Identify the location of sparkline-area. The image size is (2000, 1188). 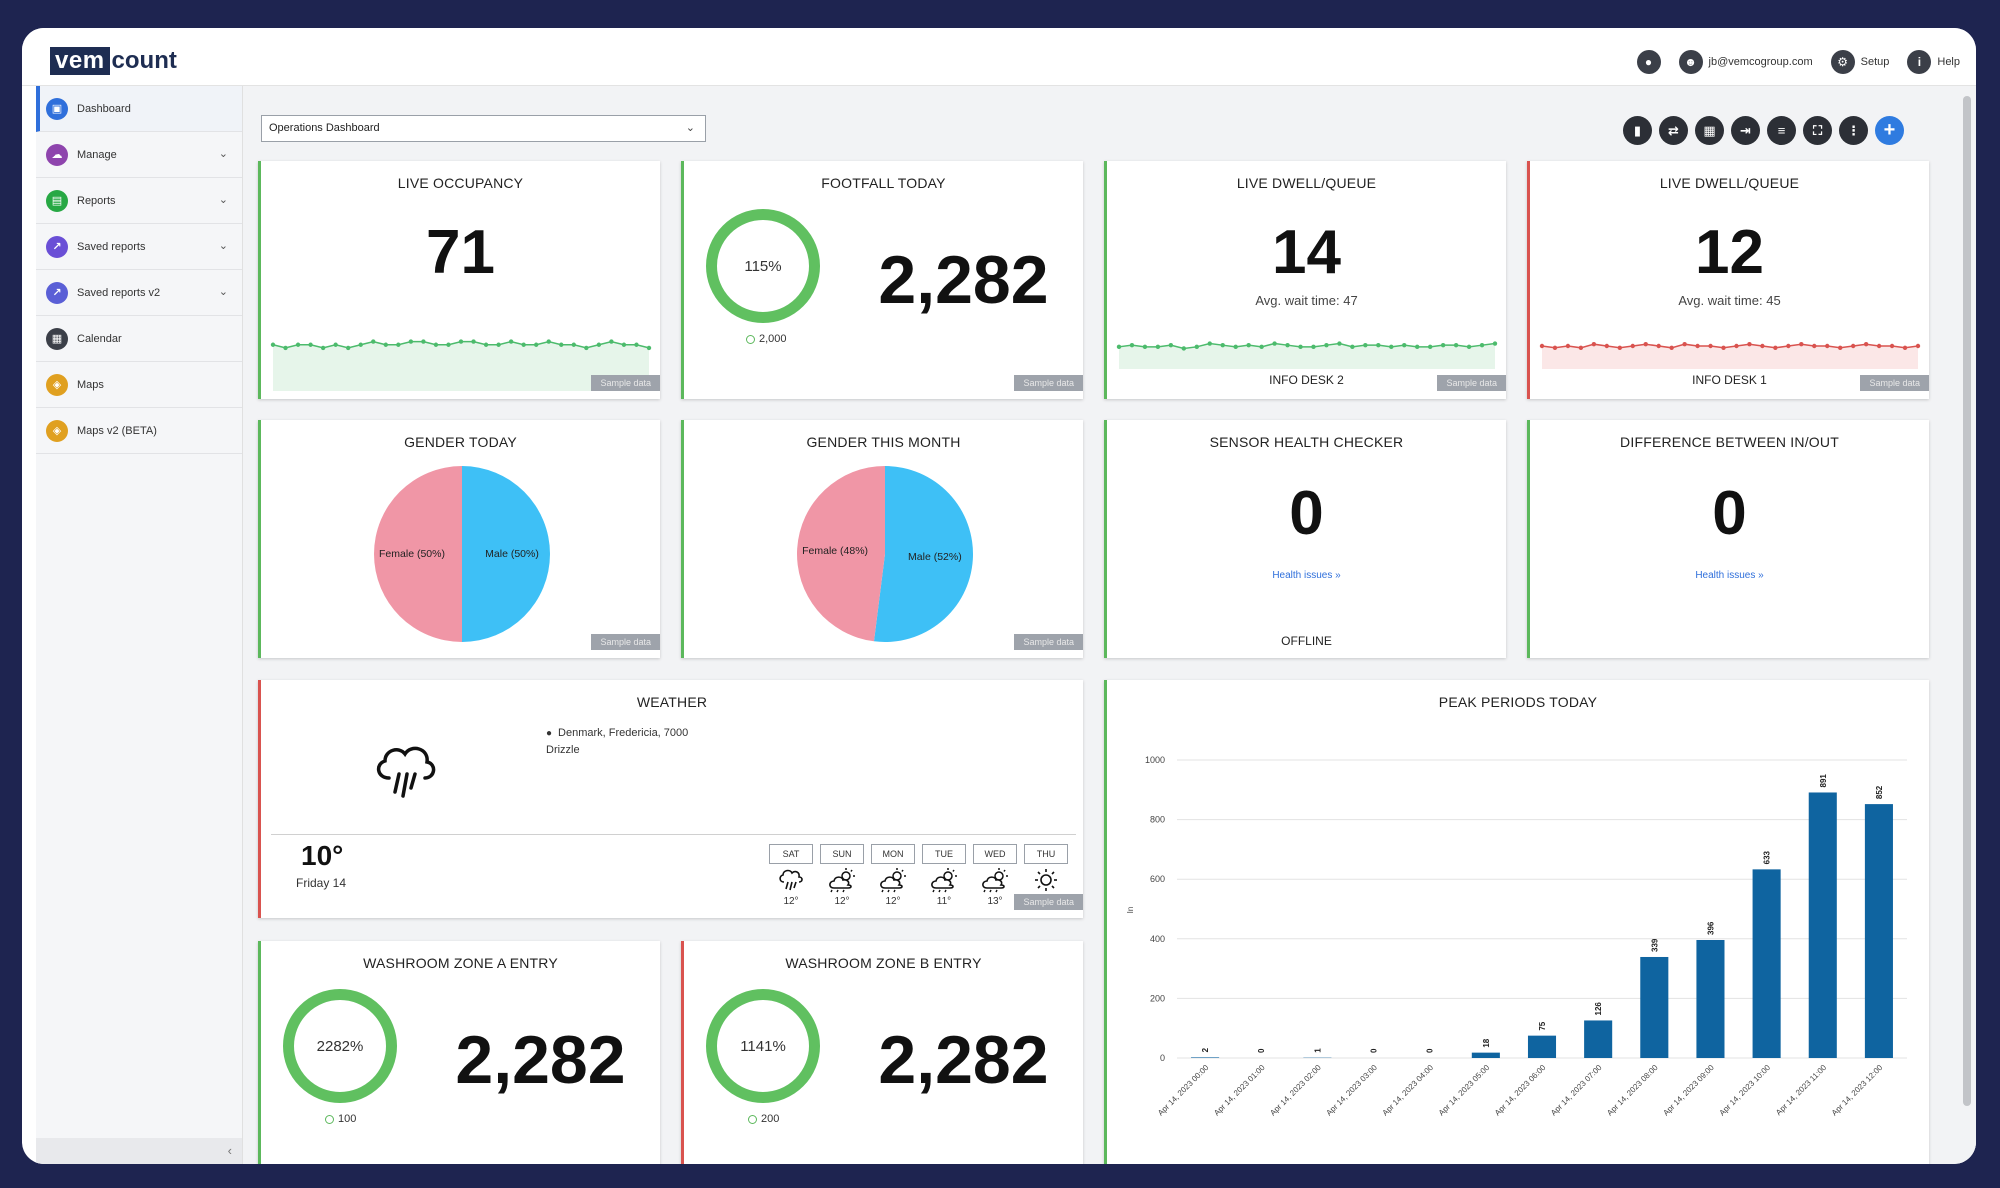
(461, 366).